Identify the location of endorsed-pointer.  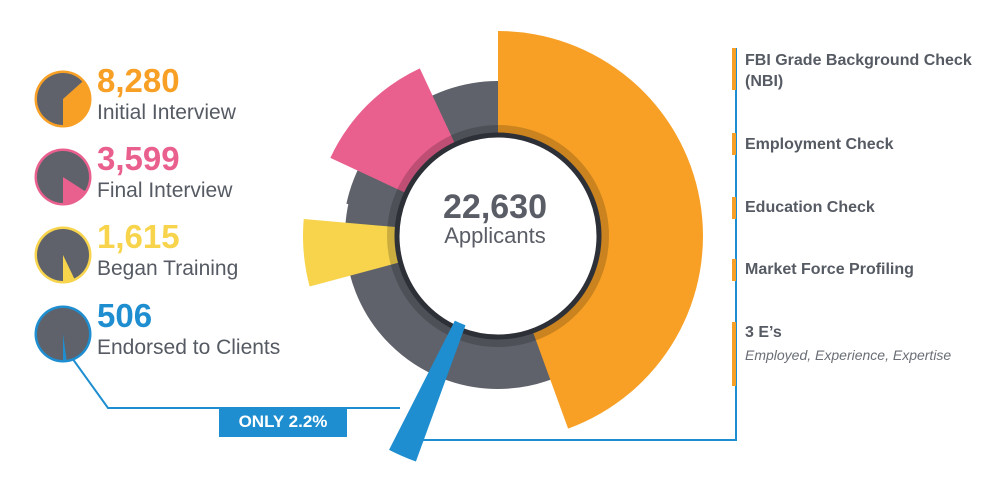
(427, 391).